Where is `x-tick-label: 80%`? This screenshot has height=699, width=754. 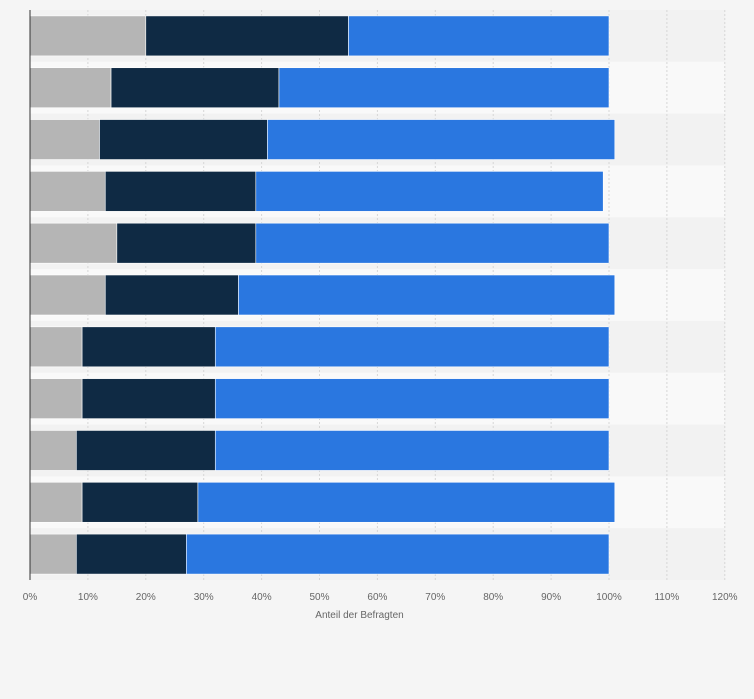 x-tick-label: 80% is located at coordinates (493, 597).